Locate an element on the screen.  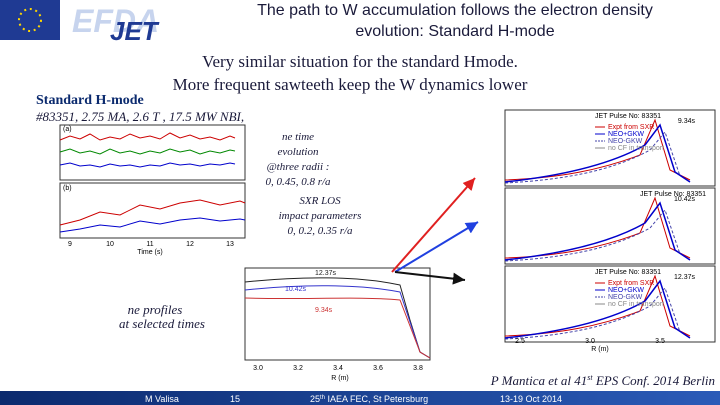
note: 0, 0.45, 0.8 r/a is located at coordinates (298, 182).